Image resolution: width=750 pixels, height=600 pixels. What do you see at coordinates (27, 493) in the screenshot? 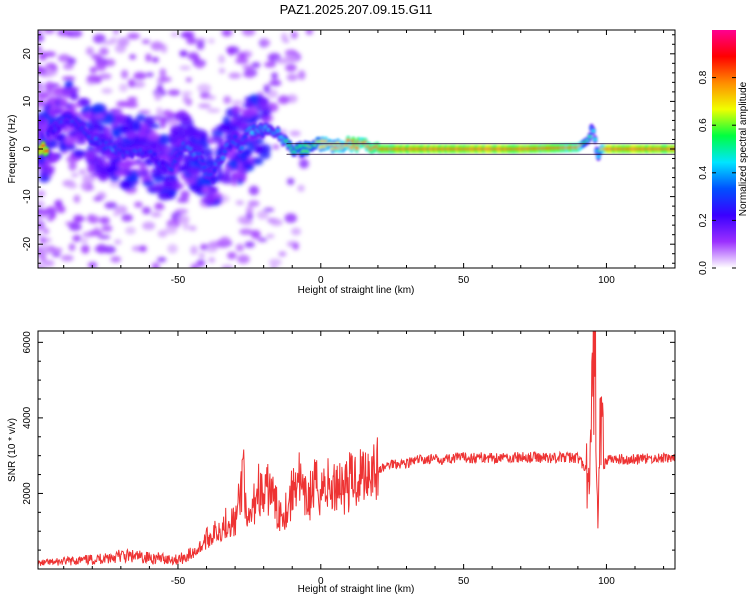
I see `snr-y-tick-label: 2000` at bounding box center [27, 493].